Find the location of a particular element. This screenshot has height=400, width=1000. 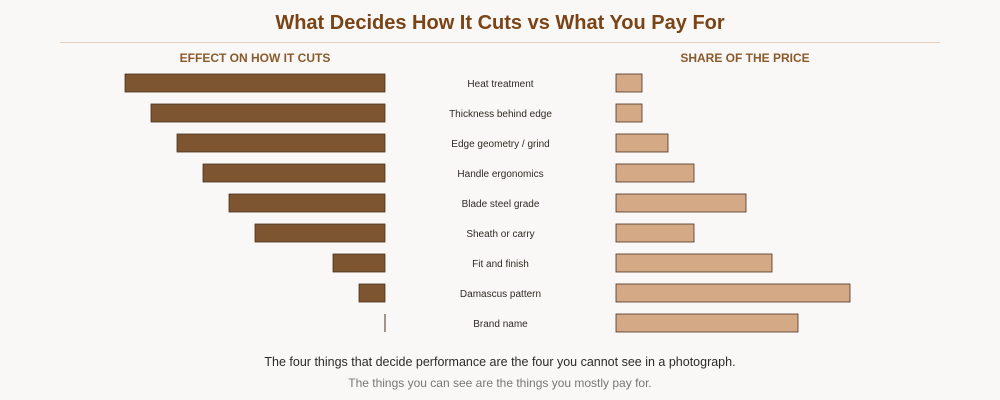

category-label-blade-steel-grade: Blade steel grade is located at coordinates (501, 204).